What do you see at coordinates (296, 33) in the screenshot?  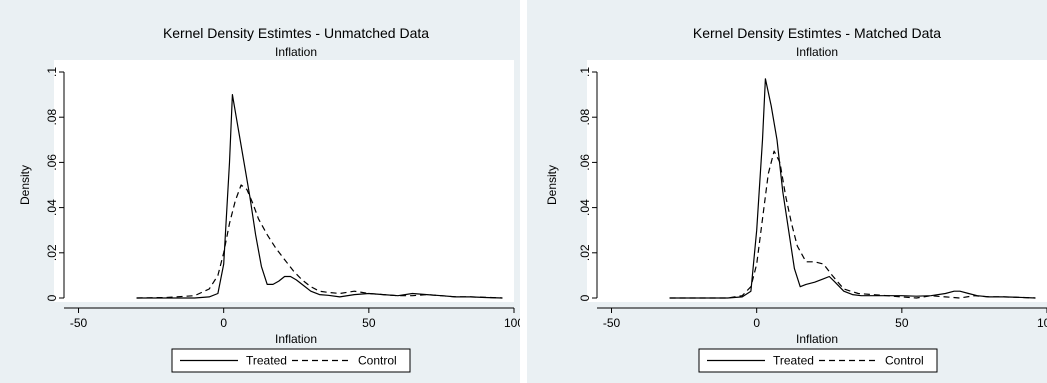 I see `chart-title: Kernel Density Estimtes - Unmatched Data` at bounding box center [296, 33].